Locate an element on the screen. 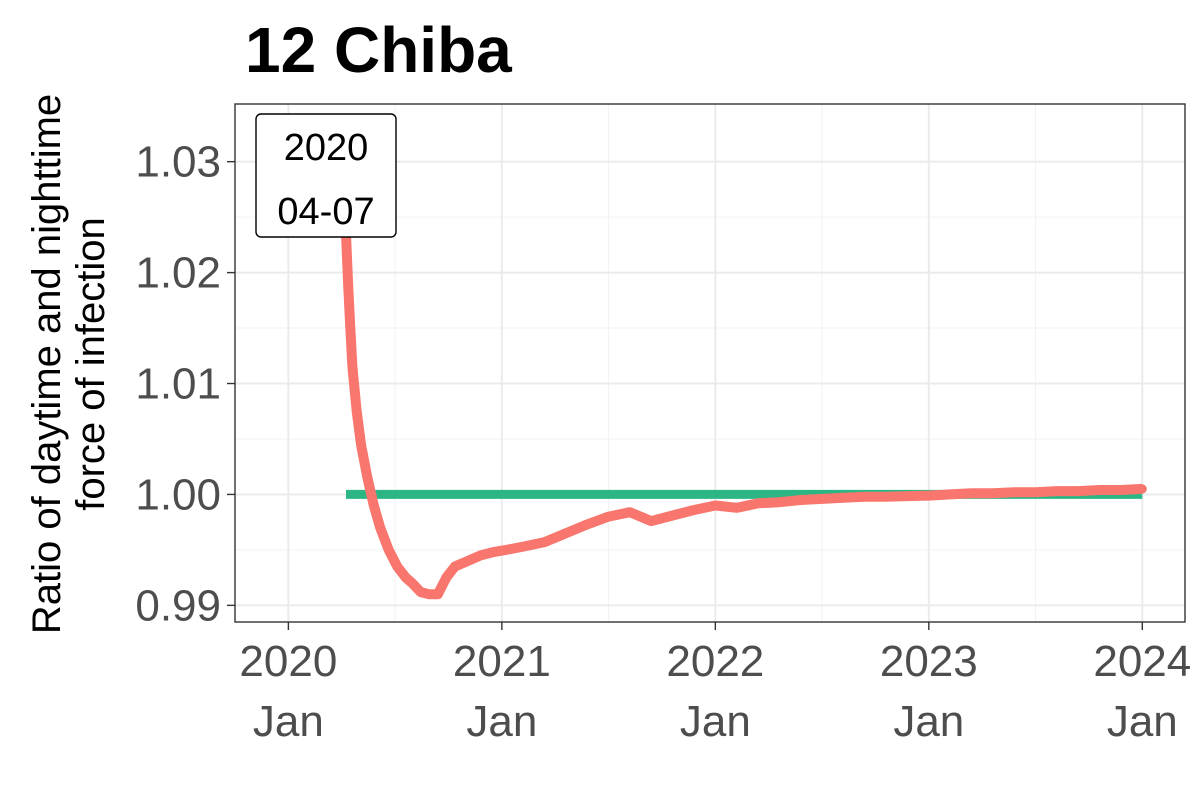 This screenshot has height=800, width=1200. x-tick-year: 2021 is located at coordinates (502, 661).